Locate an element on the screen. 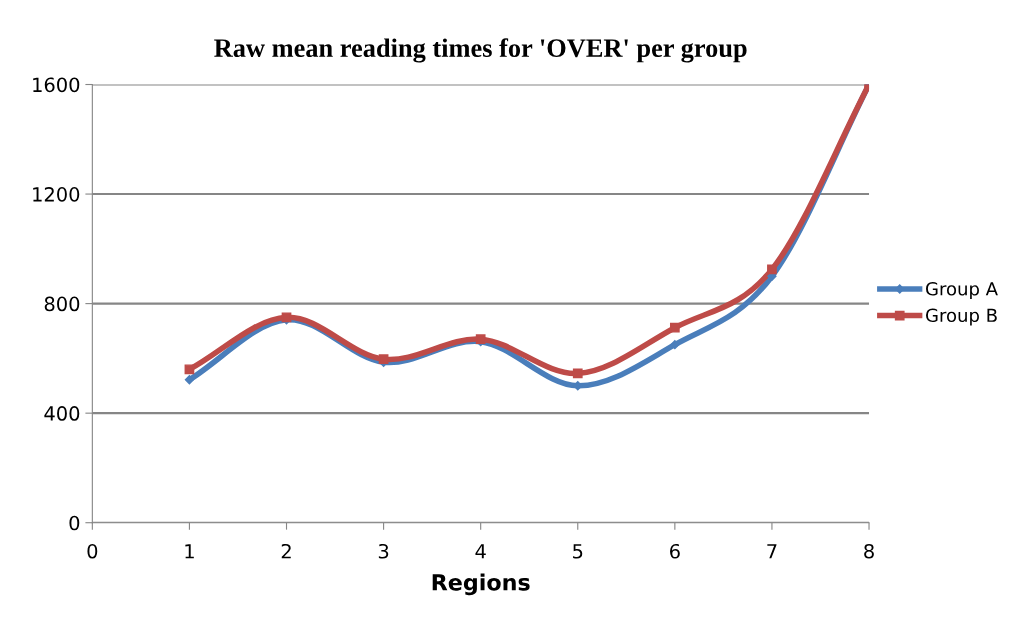 The image size is (1026, 626). x-tick-label: 7 is located at coordinates (772, 551).